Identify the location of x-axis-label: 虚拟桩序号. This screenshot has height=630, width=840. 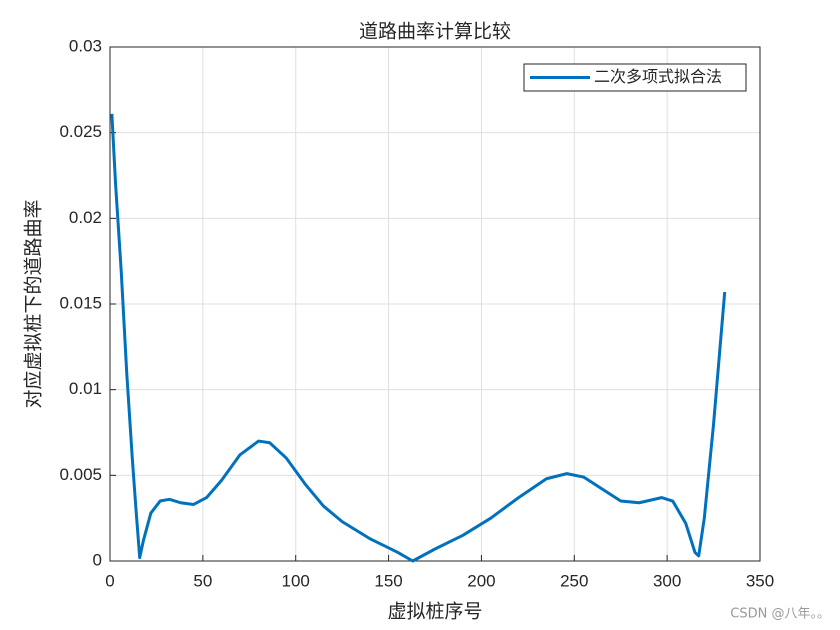
(434, 612).